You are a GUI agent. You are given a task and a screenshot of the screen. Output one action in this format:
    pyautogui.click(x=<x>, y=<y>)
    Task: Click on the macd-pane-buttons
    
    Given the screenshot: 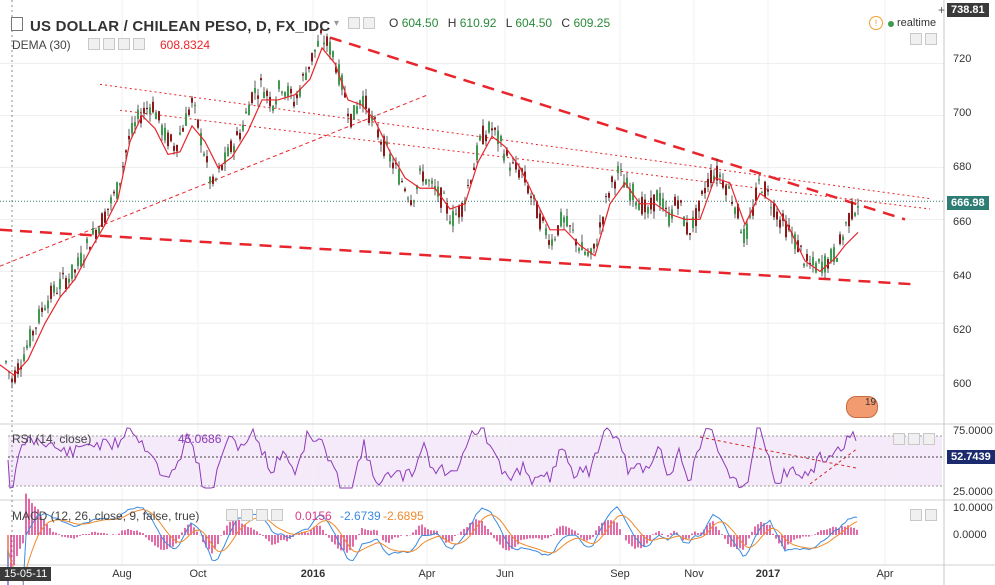 What is the action you would take?
    pyautogui.click(x=925, y=515)
    